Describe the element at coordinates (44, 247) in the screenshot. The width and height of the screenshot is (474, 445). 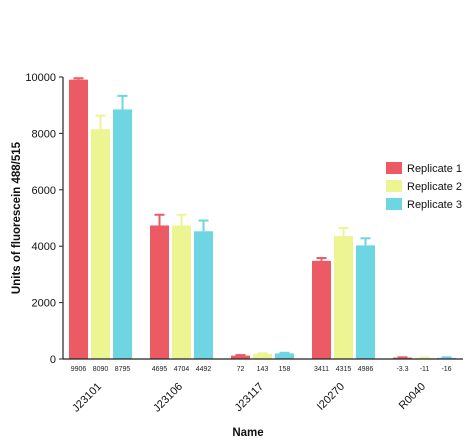
I see `y-tick-label: 4000` at that location.